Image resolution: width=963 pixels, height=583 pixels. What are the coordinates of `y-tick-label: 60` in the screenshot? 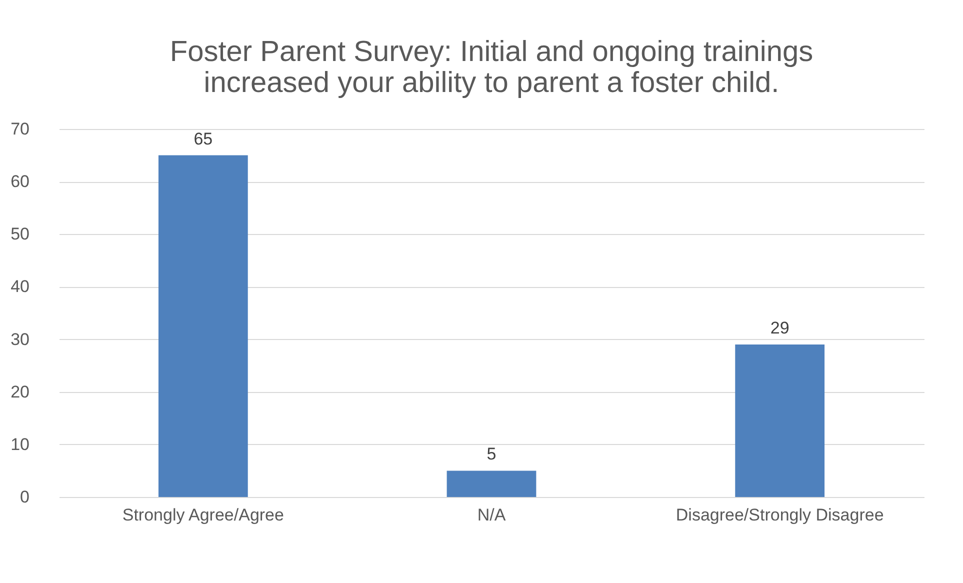 It's located at (20, 182).